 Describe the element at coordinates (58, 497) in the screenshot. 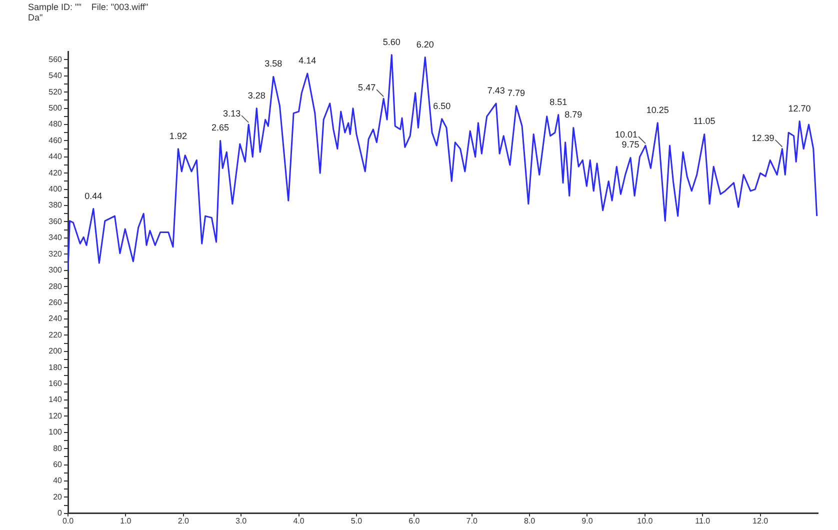

I see `y-tick-label: 20` at that location.